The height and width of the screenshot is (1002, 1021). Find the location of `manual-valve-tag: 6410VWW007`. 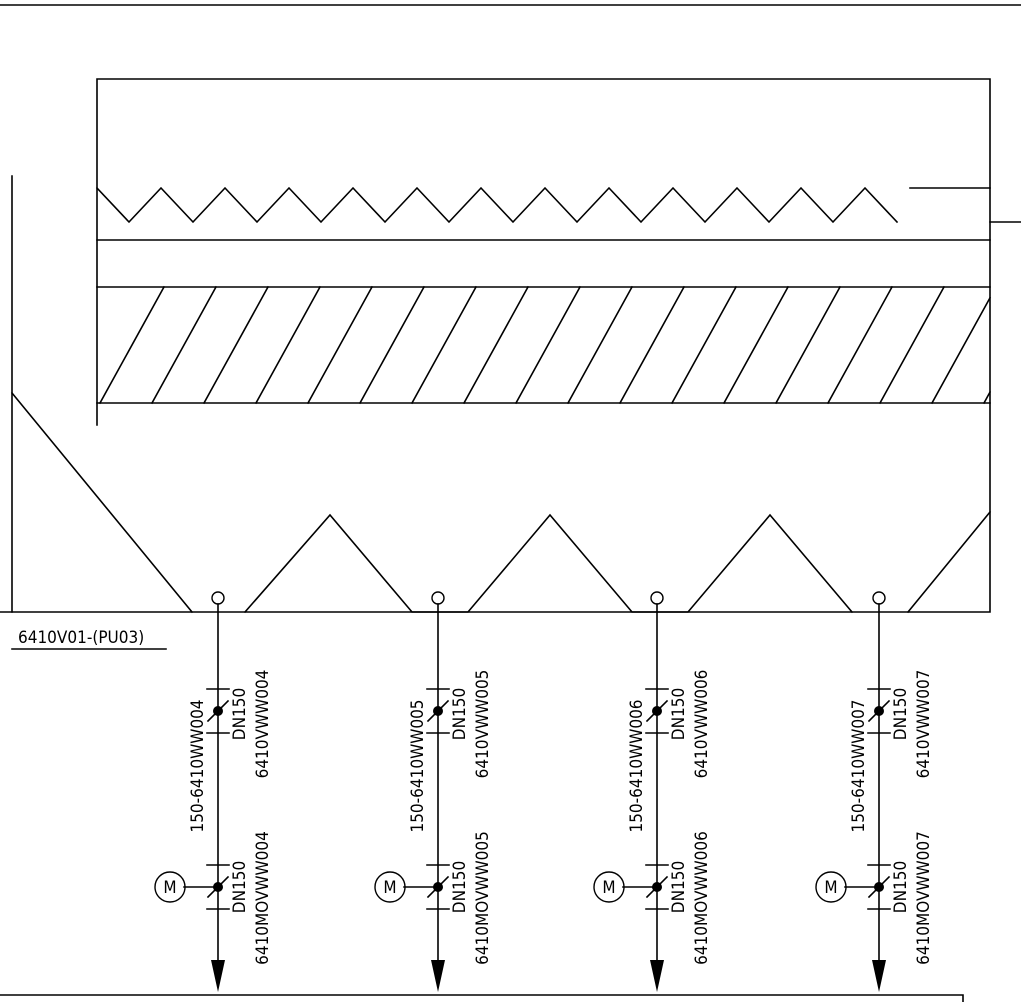

manual-valve-tag: 6410VWW007 is located at coordinates (924, 724).